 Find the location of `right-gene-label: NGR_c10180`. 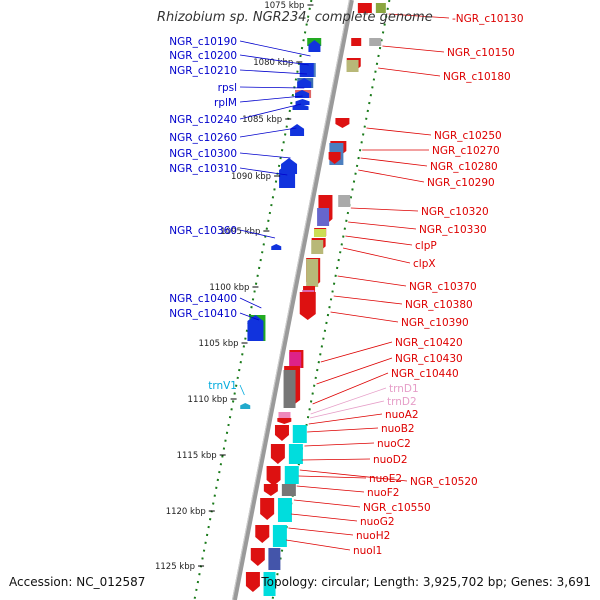

right-gene-label: NGR_c10180 is located at coordinates (477, 77).